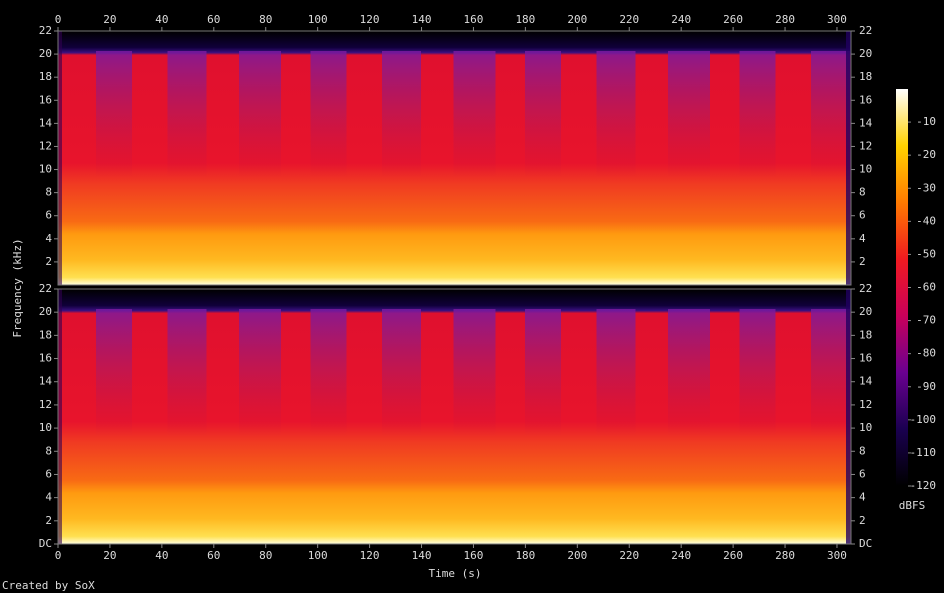  What do you see at coordinates (926, 287) in the screenshot?
I see `colorbar-tick-label: -60` at bounding box center [926, 287].